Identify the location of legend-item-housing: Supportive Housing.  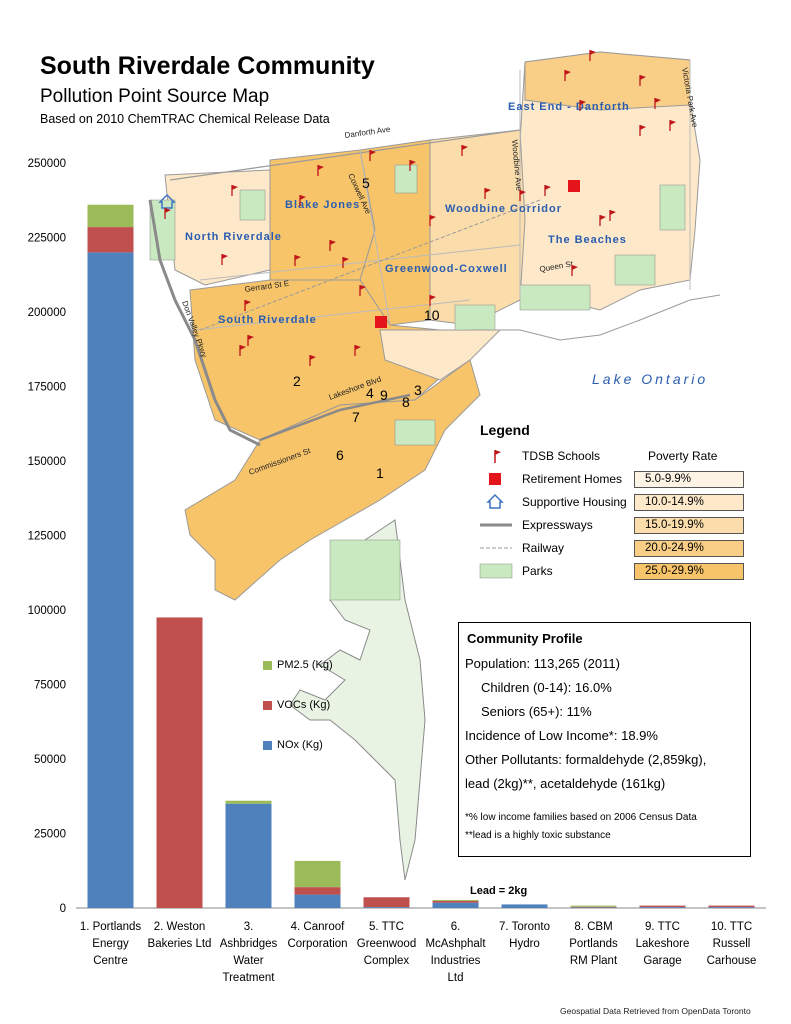
(574, 502).